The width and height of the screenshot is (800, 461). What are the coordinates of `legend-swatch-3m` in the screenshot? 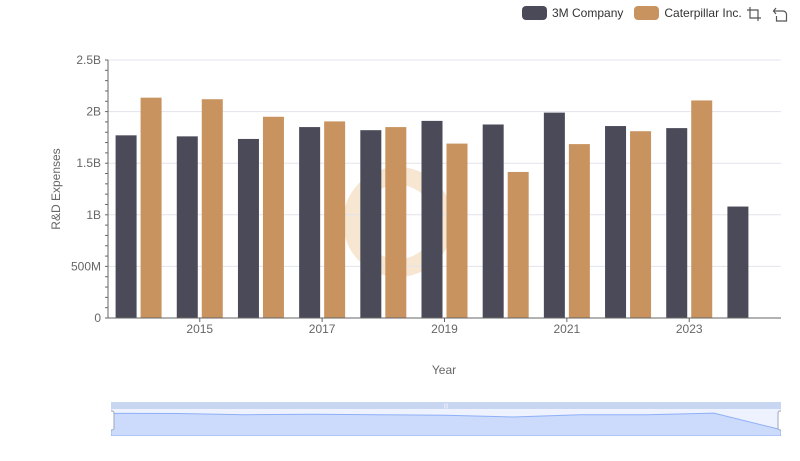 It's located at (534, 13).